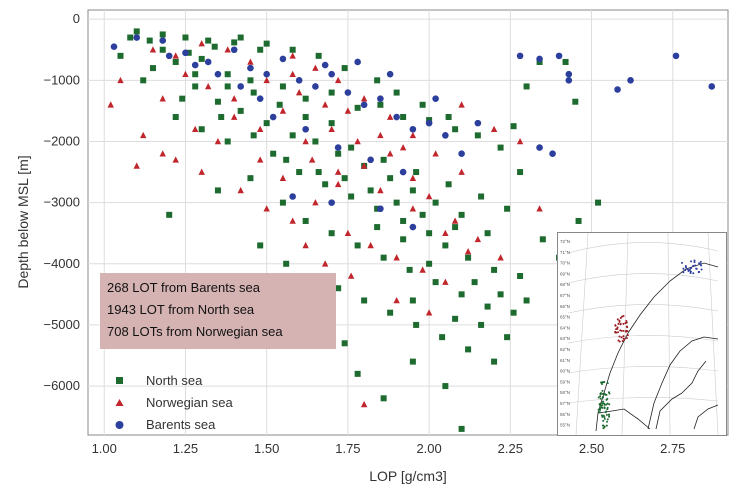 The image size is (734, 491). What do you see at coordinates (565, 349) in the screenshot?
I see `map-latitude-label: 62°N` at bounding box center [565, 349].